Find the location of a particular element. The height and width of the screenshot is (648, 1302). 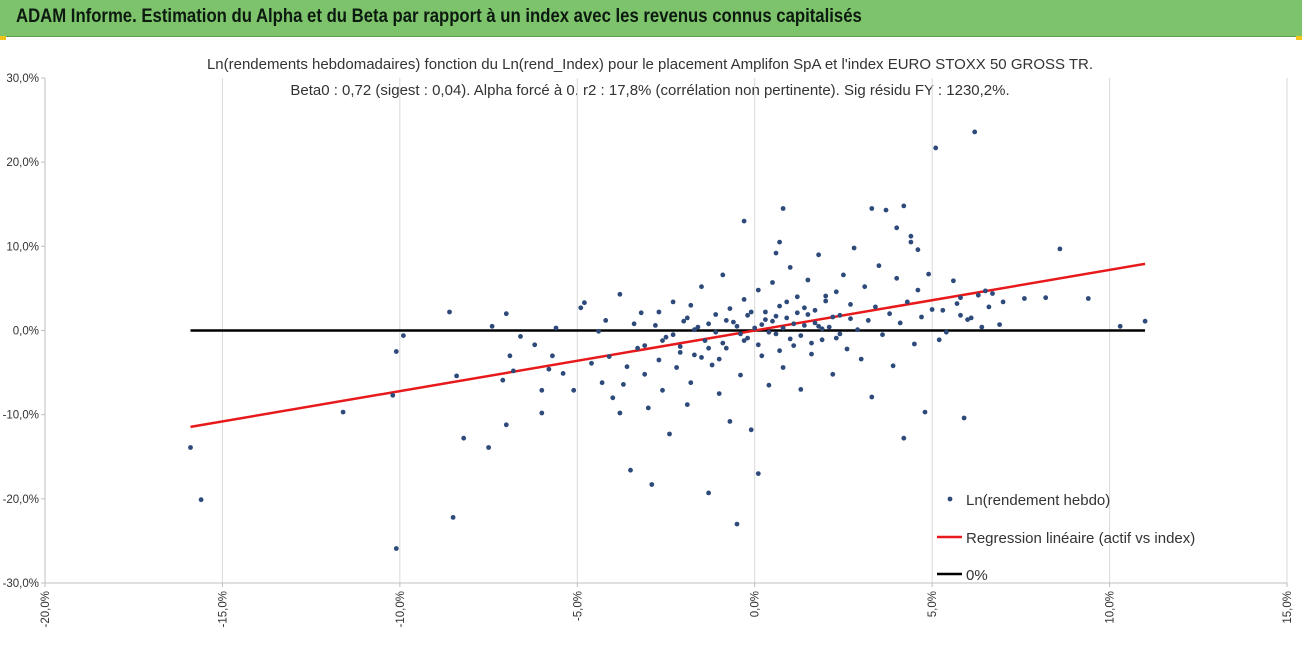

legend-label-zero: 0% is located at coordinates (977, 575).